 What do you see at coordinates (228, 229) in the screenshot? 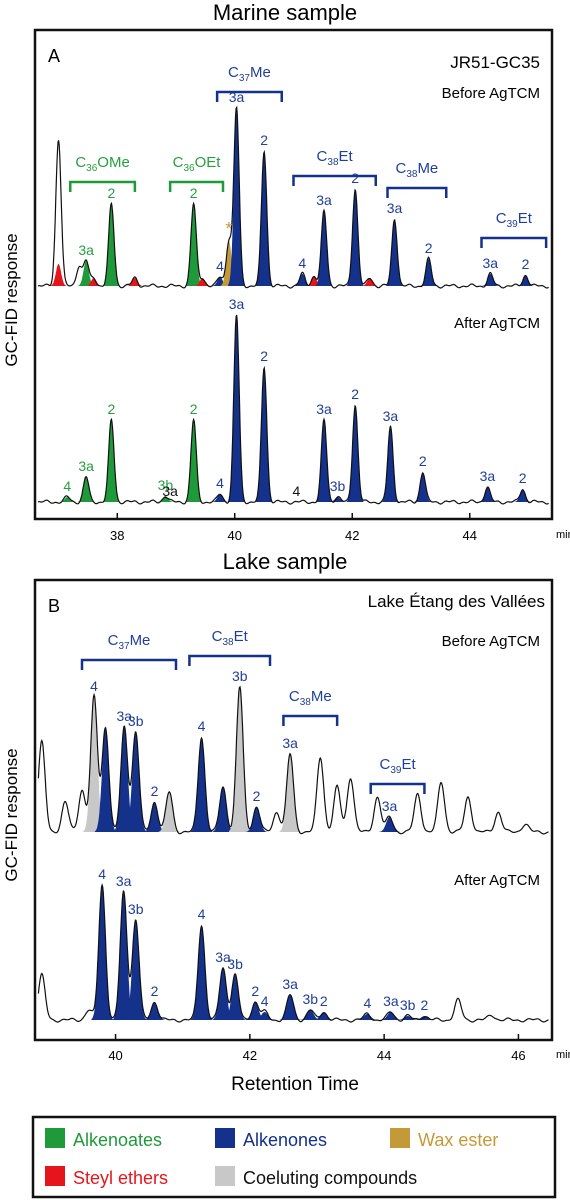
I see `peak-label: *` at bounding box center [228, 229].